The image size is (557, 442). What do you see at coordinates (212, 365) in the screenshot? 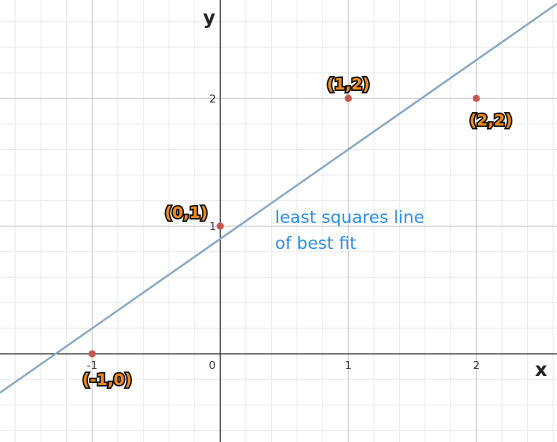
I see `x-tick-label: 0` at bounding box center [212, 365].